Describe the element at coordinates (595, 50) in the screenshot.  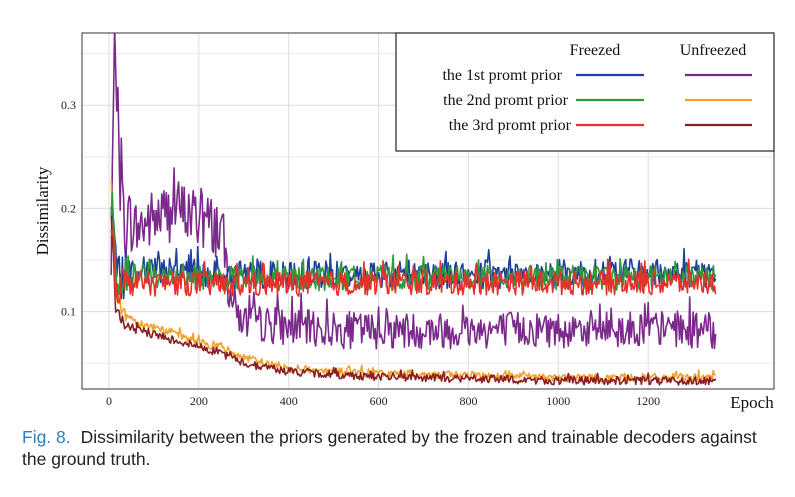
I see `legend-header-freezed: Freezed` at that location.